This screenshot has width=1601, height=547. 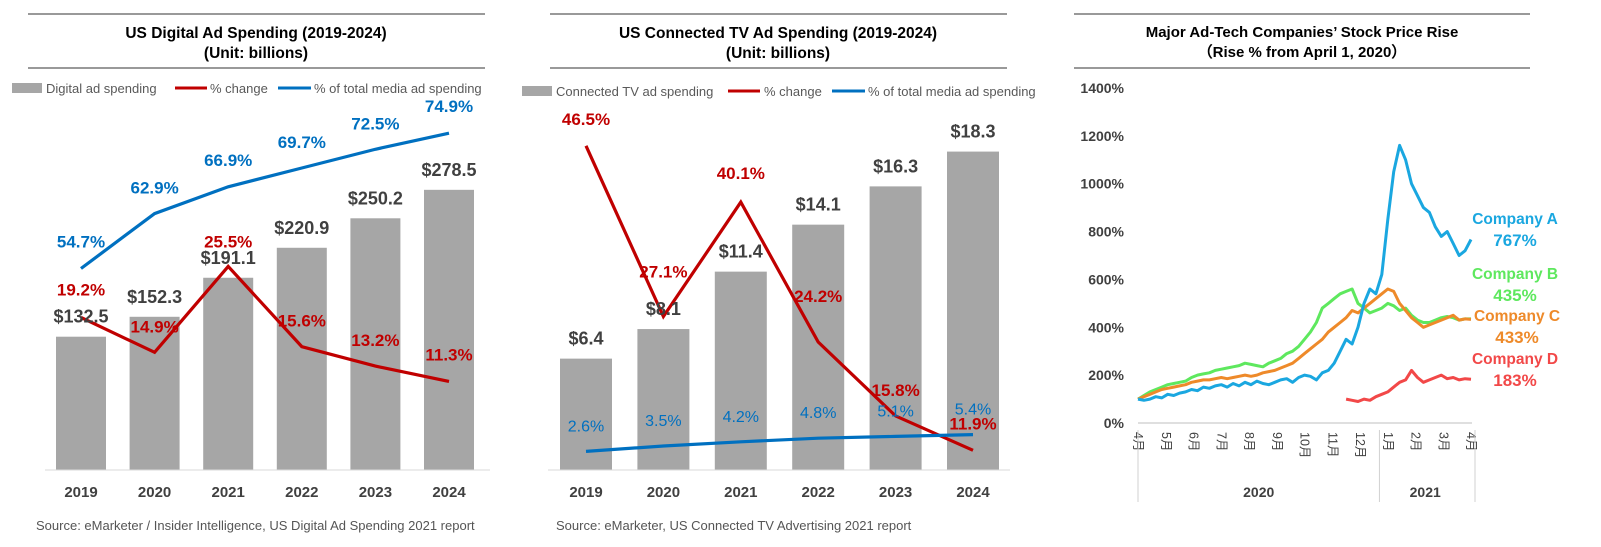 I want to click on pct-change-label: 14.9%, so click(x=154, y=326).